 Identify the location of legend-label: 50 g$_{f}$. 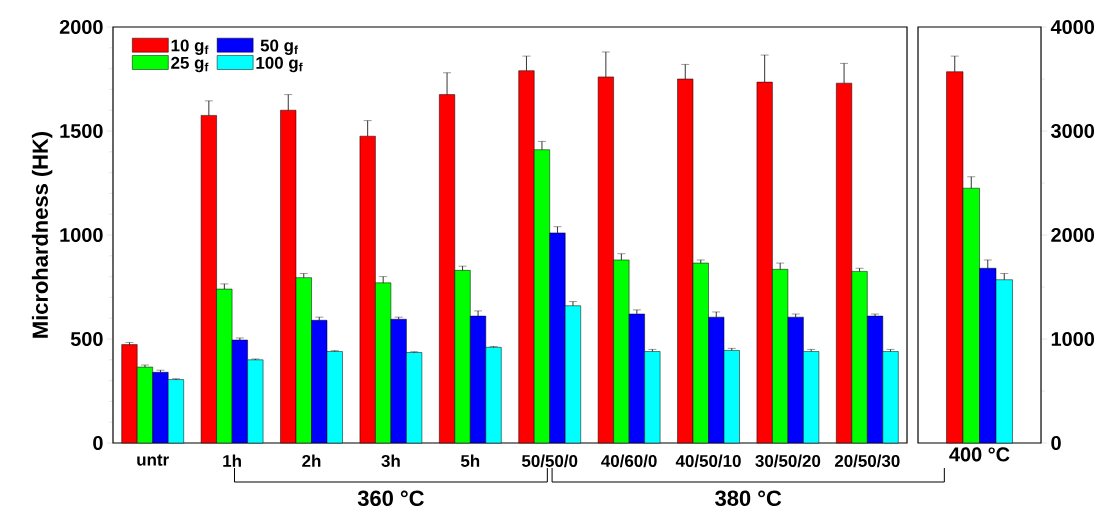
(279, 47).